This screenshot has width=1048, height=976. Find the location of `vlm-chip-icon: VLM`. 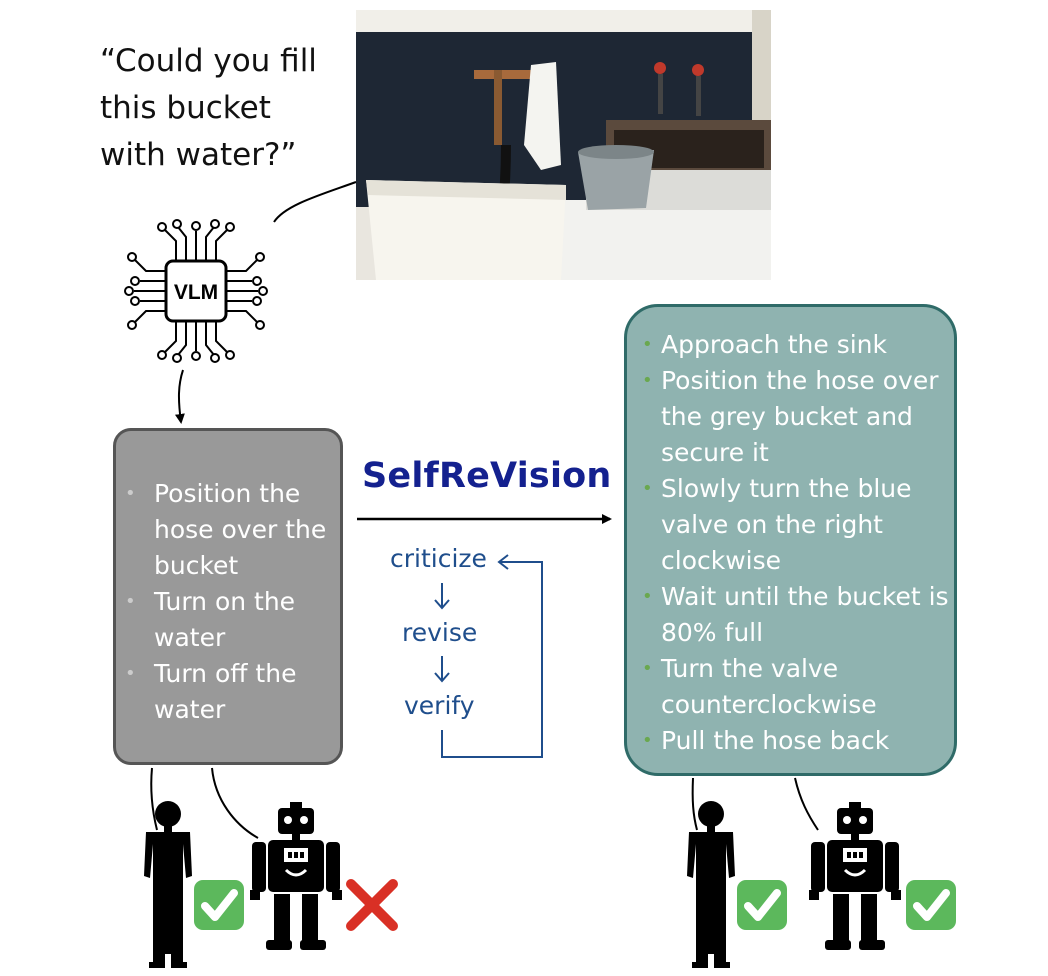

vlm-chip-icon: VLM is located at coordinates (196, 291).